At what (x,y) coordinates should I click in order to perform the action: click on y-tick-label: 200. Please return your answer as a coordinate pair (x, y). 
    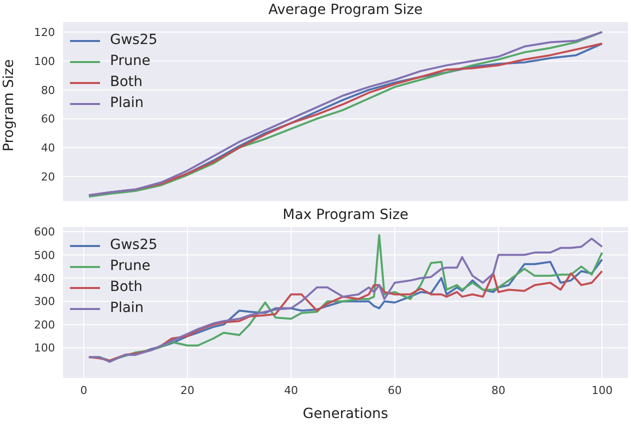
    Looking at the image, I should click on (44, 325).